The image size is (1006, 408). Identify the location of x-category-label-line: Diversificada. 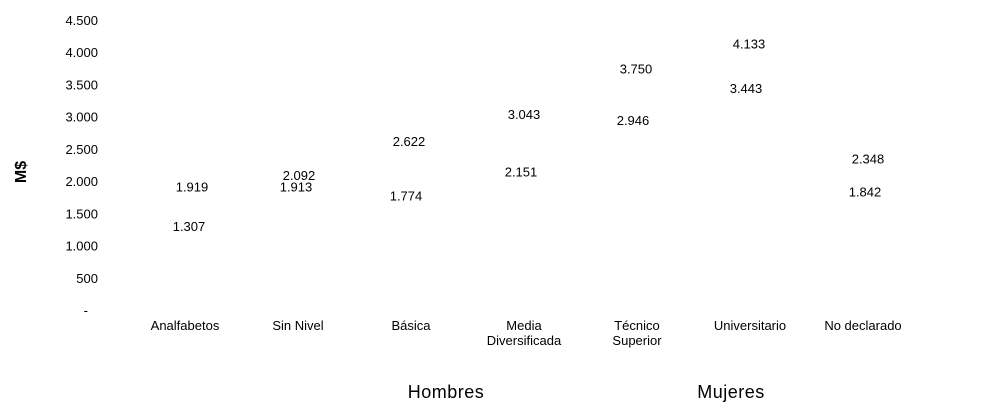
(524, 340).